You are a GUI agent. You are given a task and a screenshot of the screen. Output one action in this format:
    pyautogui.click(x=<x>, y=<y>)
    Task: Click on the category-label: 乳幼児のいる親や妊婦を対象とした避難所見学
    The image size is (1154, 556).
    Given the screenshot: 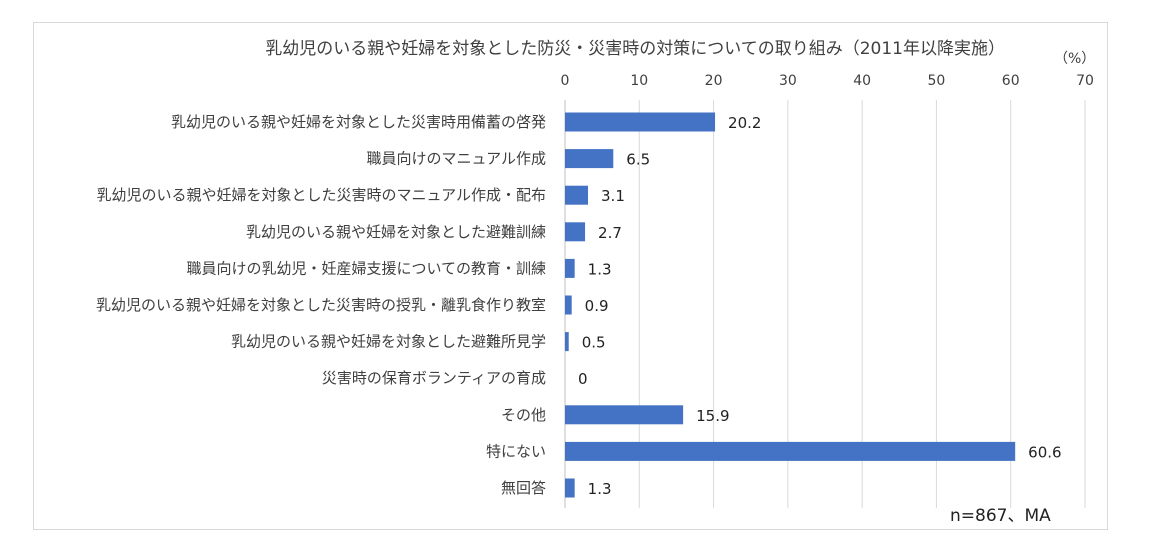 What is the action you would take?
    pyautogui.click(x=388, y=342)
    